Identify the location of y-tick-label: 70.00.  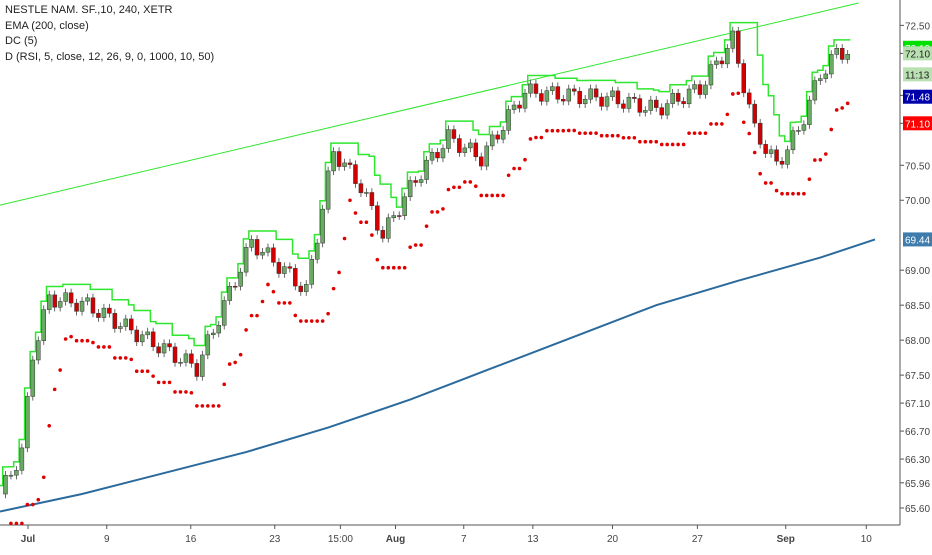
(917, 201).